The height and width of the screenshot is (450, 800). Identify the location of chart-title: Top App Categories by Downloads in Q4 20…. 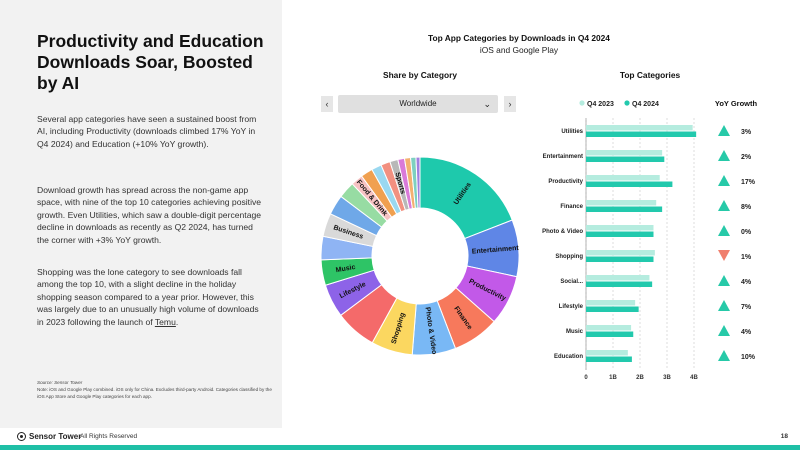
(519, 38).